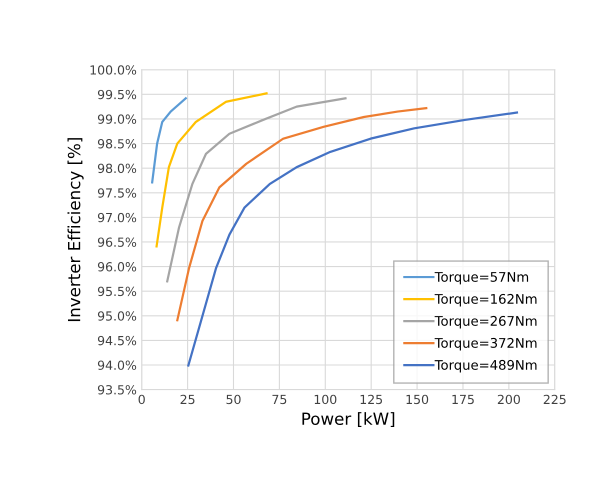  What do you see at coordinates (348, 419) in the screenshot?
I see `x-axis-title: Power [kW]` at bounding box center [348, 419].